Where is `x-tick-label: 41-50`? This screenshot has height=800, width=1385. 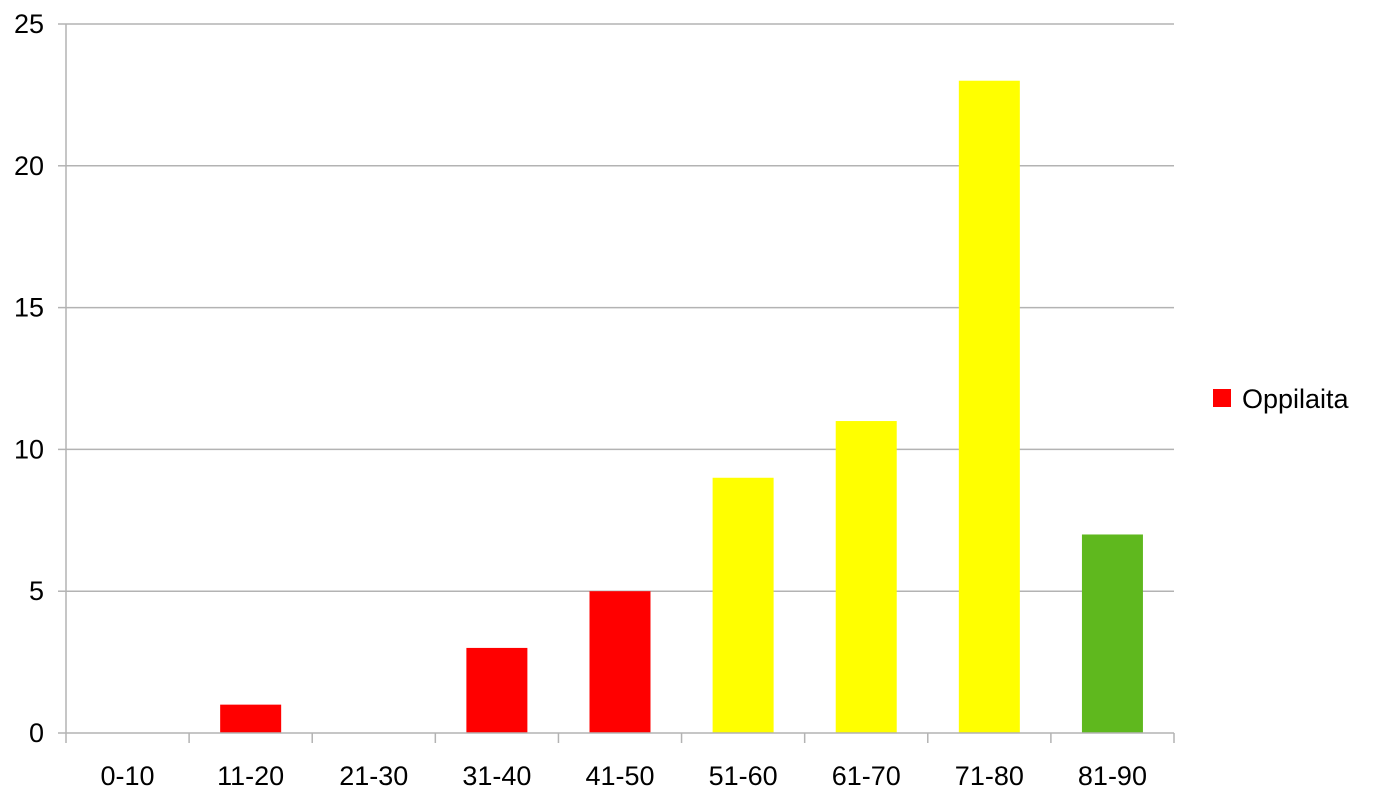 x-tick-label: 41-50 is located at coordinates (619, 776).